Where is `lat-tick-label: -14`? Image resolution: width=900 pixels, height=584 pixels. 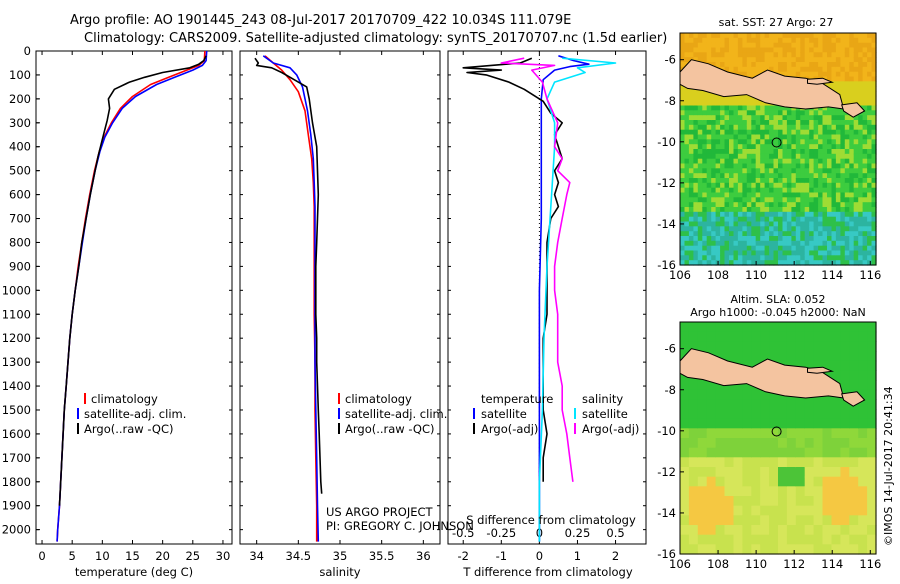
lat-tick-label: -14 is located at coordinates (666, 224).